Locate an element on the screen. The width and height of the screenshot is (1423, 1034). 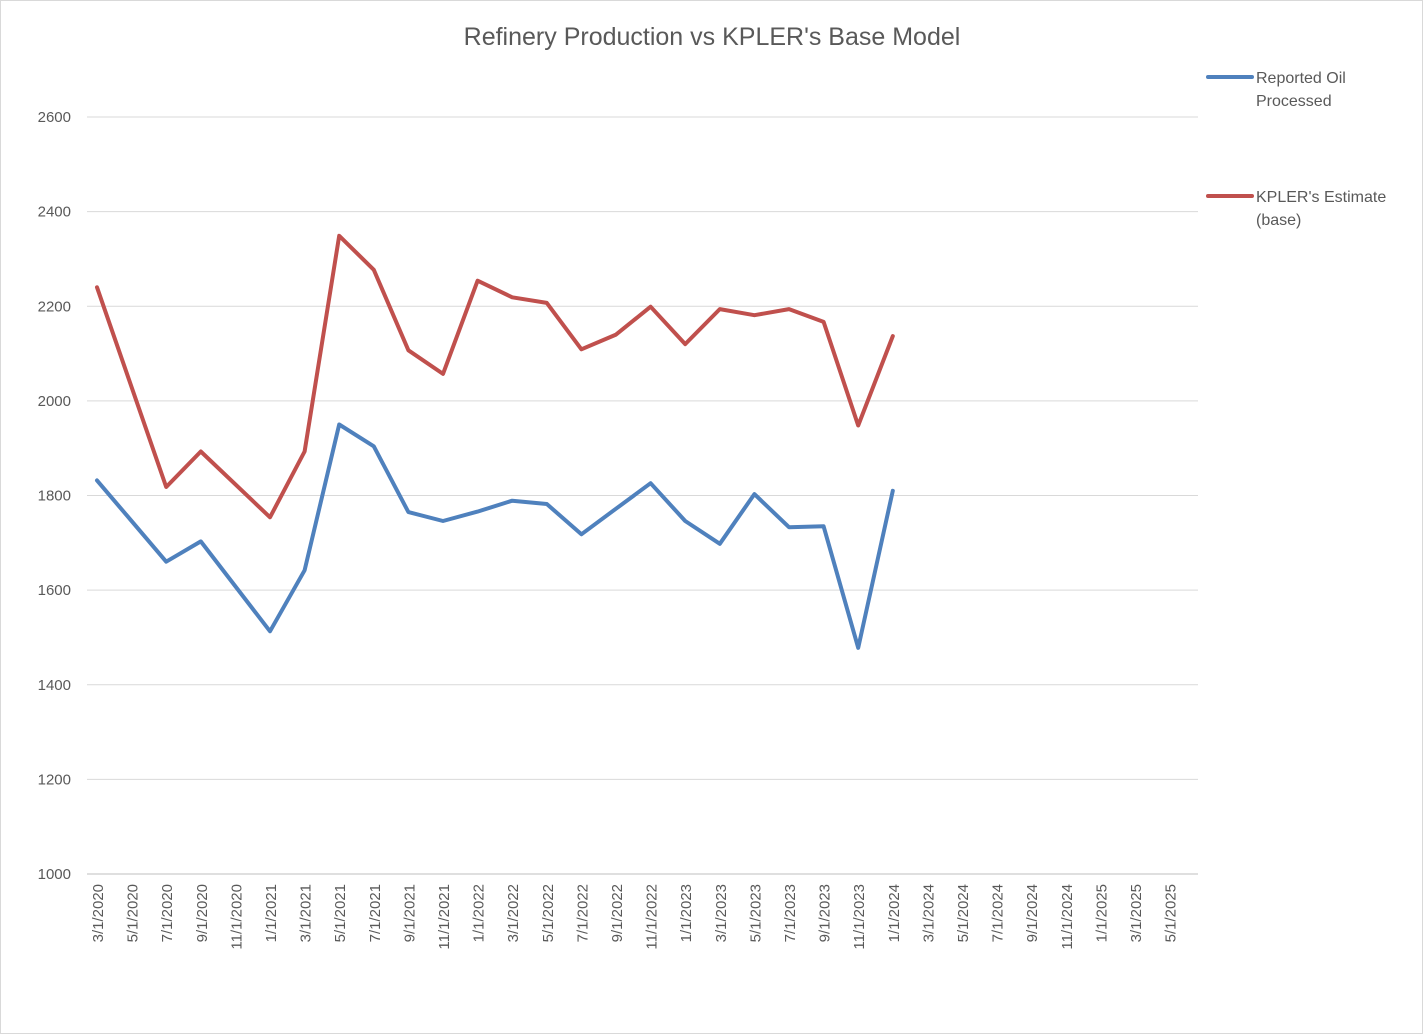
x-tick-label: 3/1/2020 is located at coordinates (98, 913).